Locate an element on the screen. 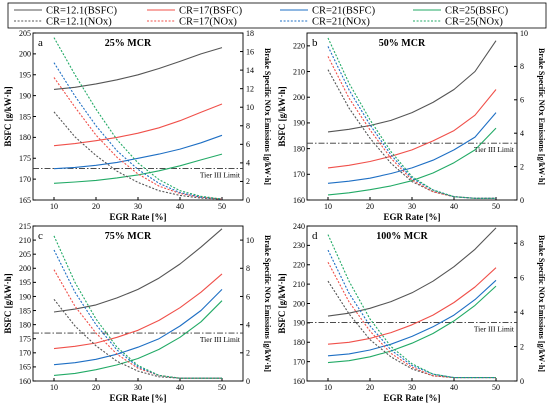 This screenshot has height=410, width=550. legend-box is located at coordinates (277, 15).